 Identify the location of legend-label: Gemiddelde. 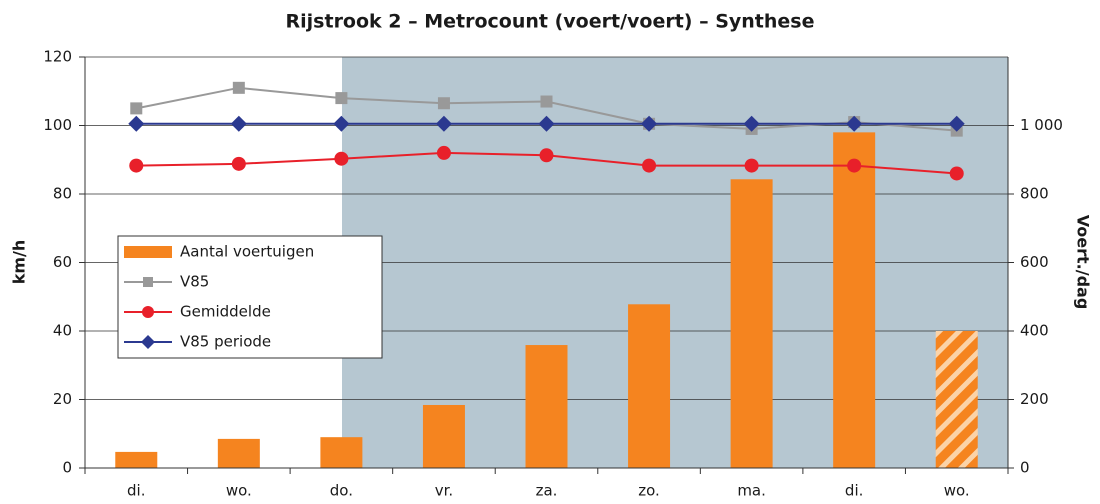
(225, 312).